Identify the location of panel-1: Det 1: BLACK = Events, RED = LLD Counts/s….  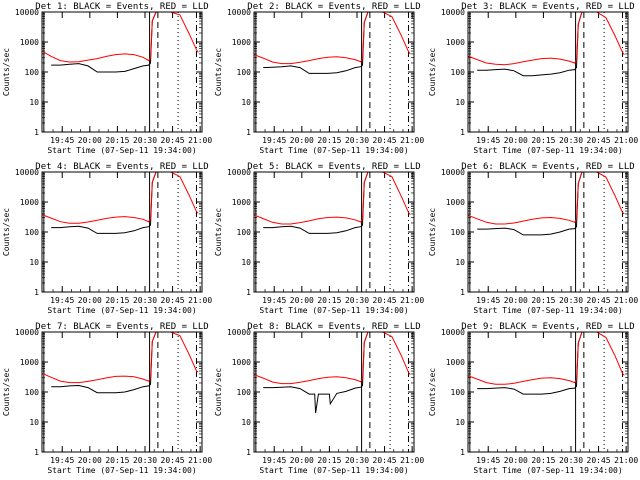
(107, 78).